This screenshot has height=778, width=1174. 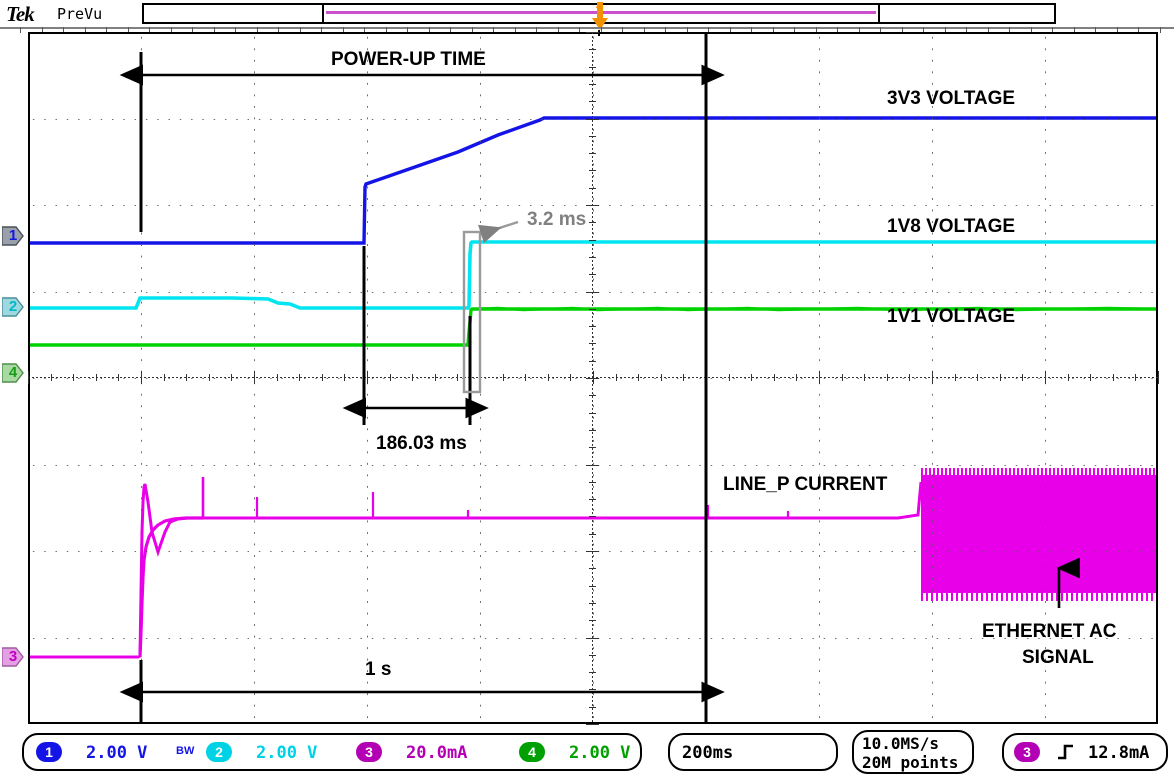 I want to click on timebase-pill: 200ms, so click(x=753, y=752).